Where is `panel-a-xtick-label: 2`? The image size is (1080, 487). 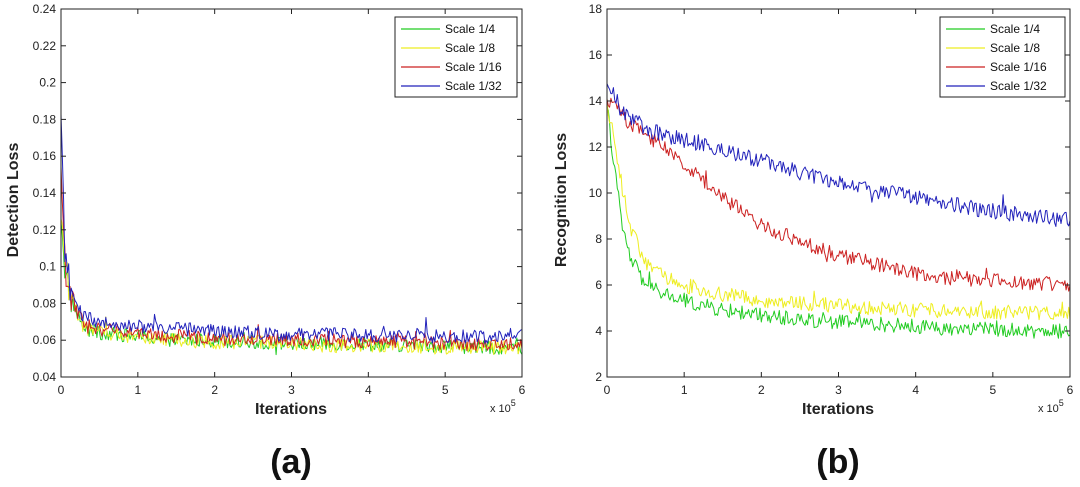
panel-a-xtick-label: 2 is located at coordinates (214, 390).